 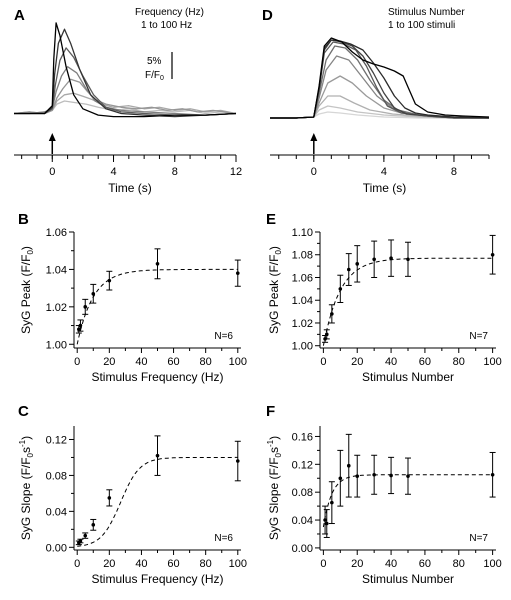 I want to click on panel-a-annotation-line1: Frequency (Hz), so click(x=169, y=12).